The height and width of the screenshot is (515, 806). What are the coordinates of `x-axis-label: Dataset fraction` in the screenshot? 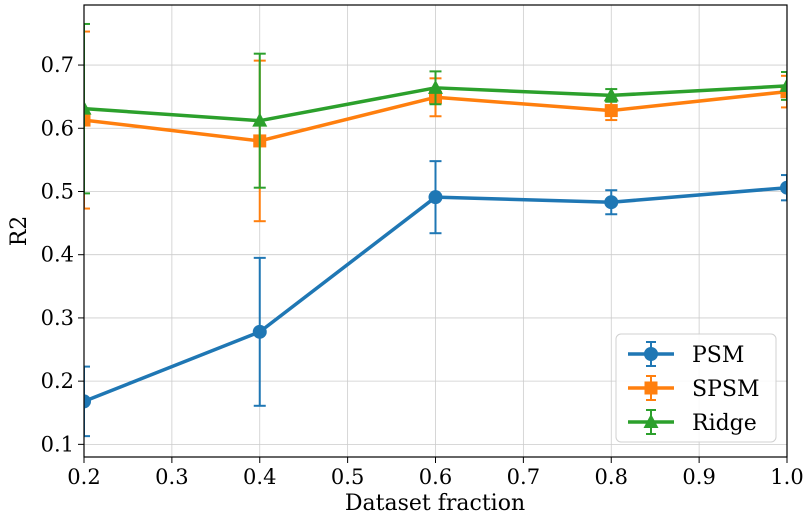 It's located at (435, 503).